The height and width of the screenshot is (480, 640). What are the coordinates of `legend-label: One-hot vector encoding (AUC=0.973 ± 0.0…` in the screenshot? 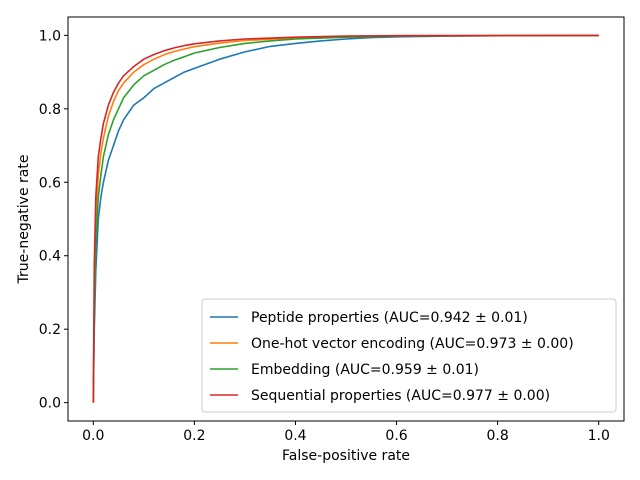 It's located at (412, 344).